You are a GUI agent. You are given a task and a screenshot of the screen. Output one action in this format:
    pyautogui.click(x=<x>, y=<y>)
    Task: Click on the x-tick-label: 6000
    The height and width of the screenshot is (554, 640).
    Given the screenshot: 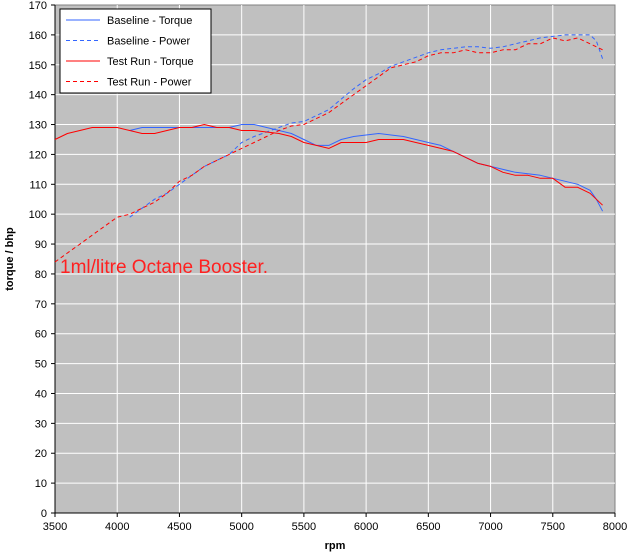 What is the action you would take?
    pyautogui.click(x=366, y=527)
    